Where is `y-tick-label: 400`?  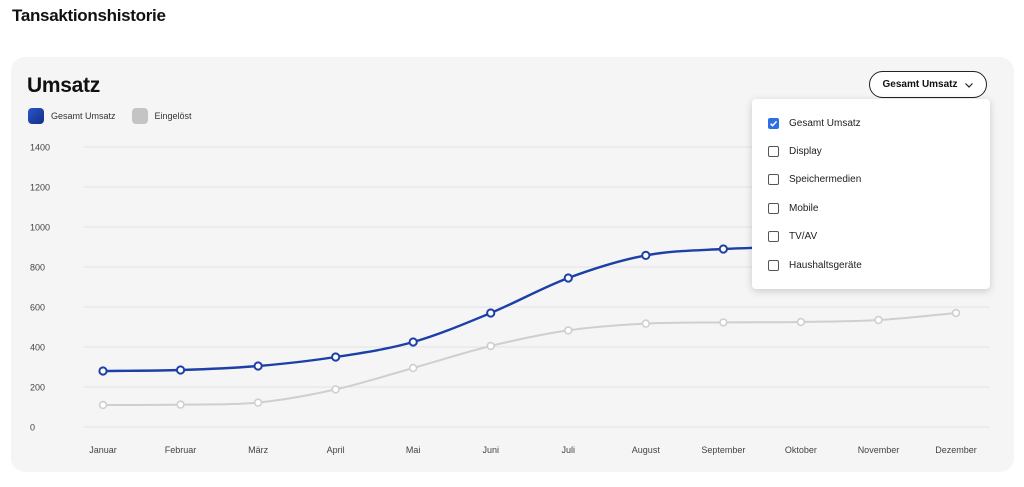
y-tick-label: 400 is located at coordinates (37, 348).